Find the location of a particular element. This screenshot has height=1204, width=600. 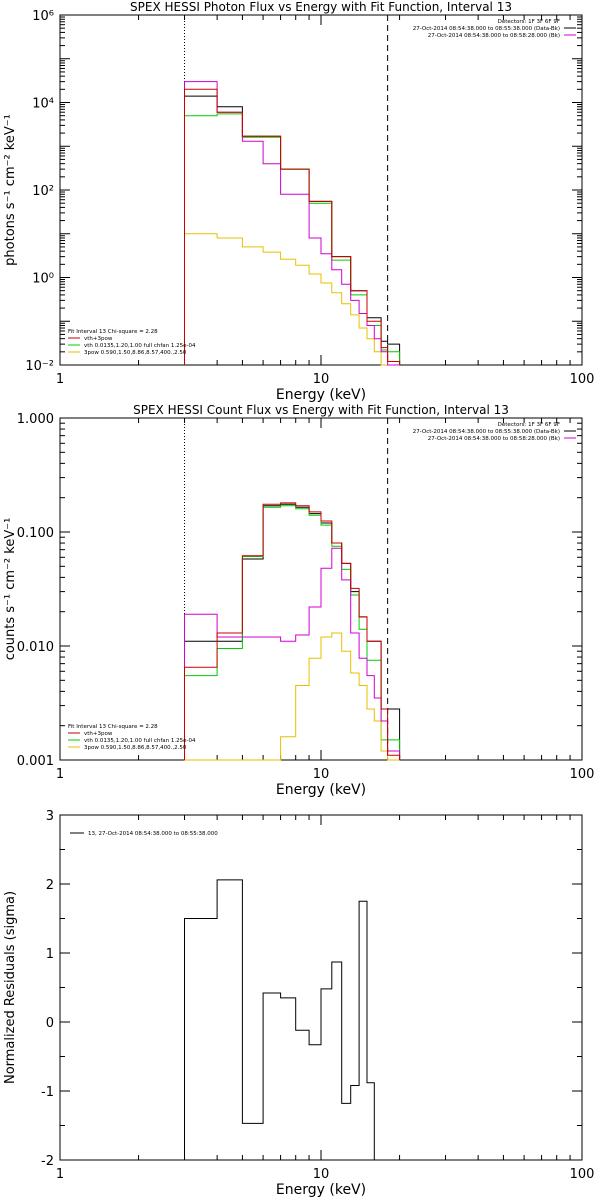

y-tick-label: -2 is located at coordinates (47, 1161).